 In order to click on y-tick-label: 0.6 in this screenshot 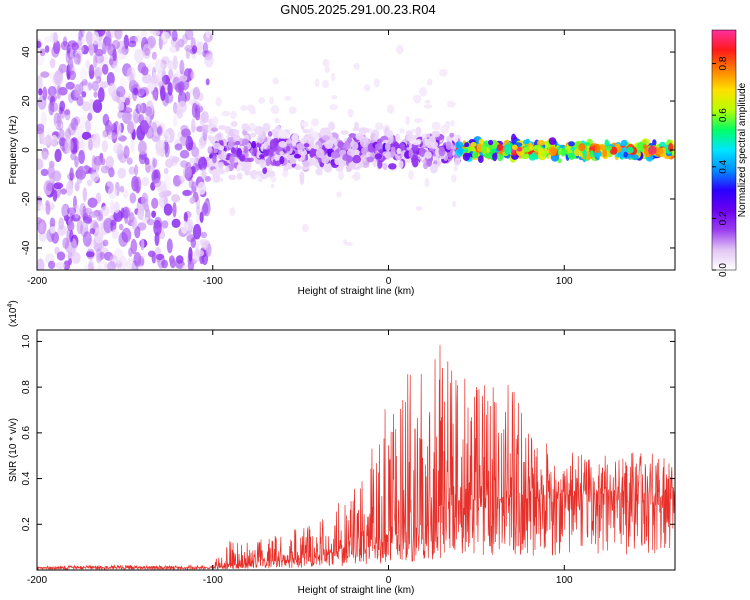, I will do `click(26, 432)`.